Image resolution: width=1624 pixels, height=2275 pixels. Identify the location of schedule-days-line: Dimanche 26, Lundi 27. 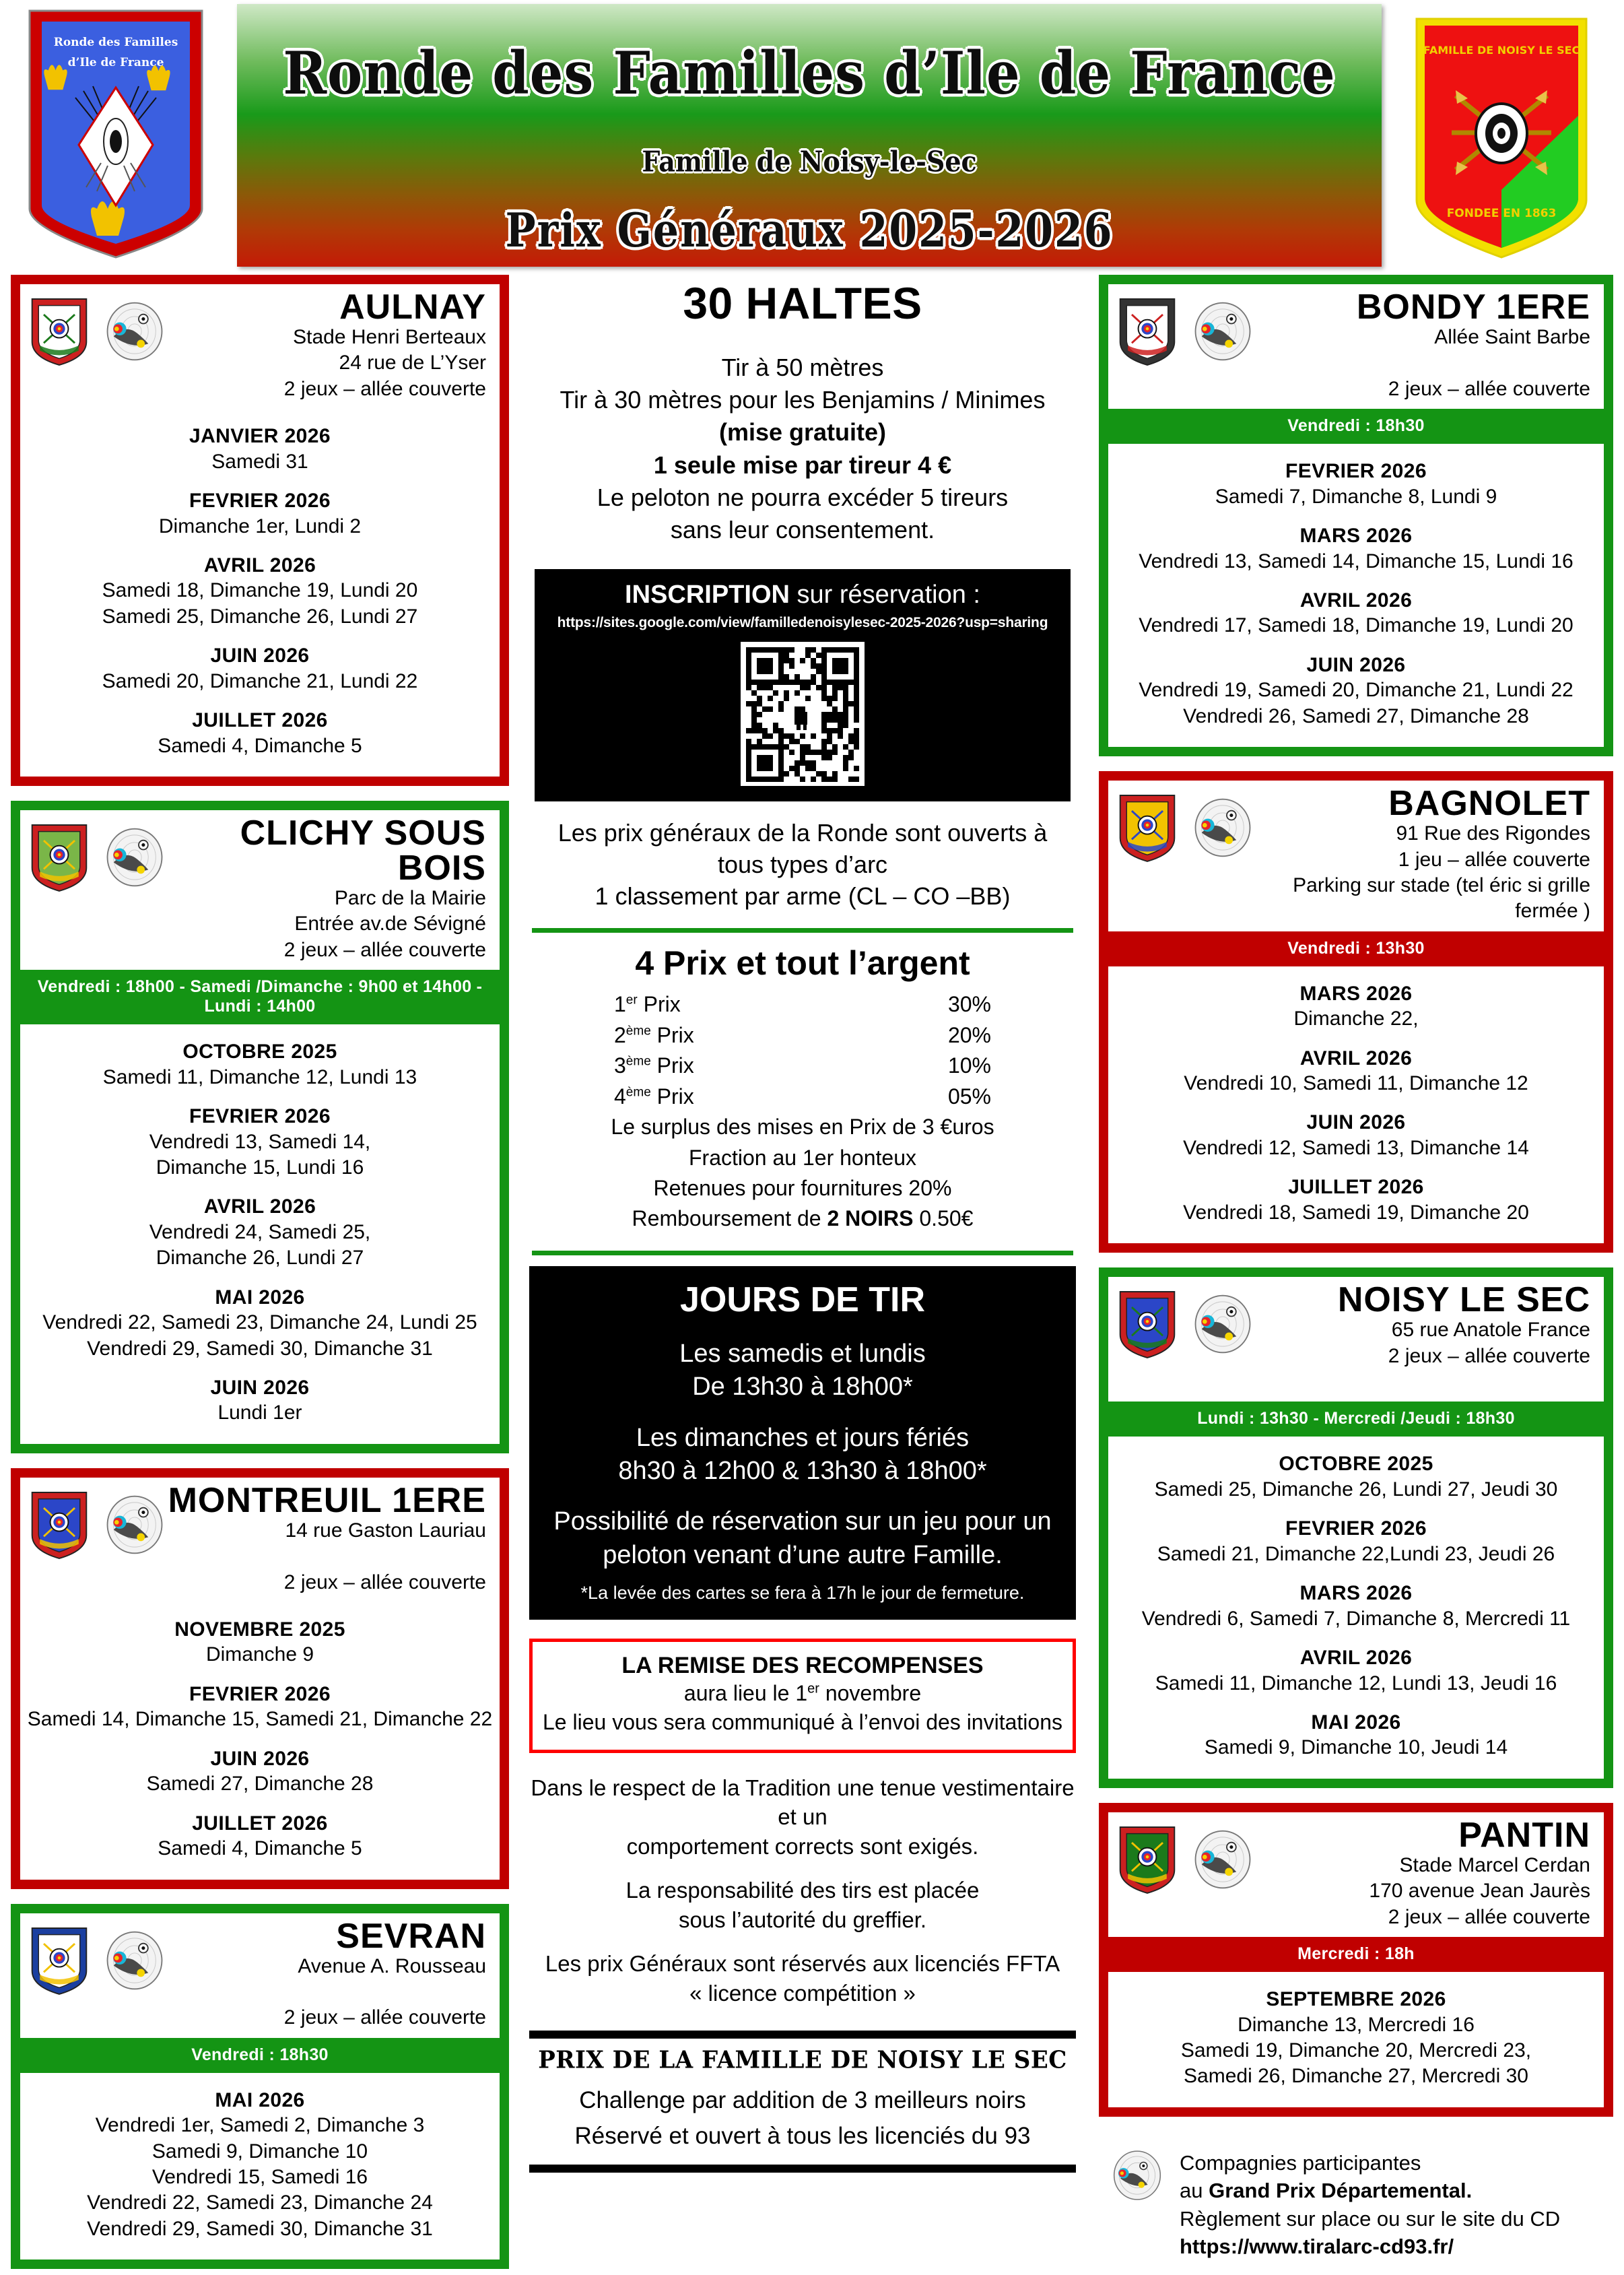
(260, 1258).